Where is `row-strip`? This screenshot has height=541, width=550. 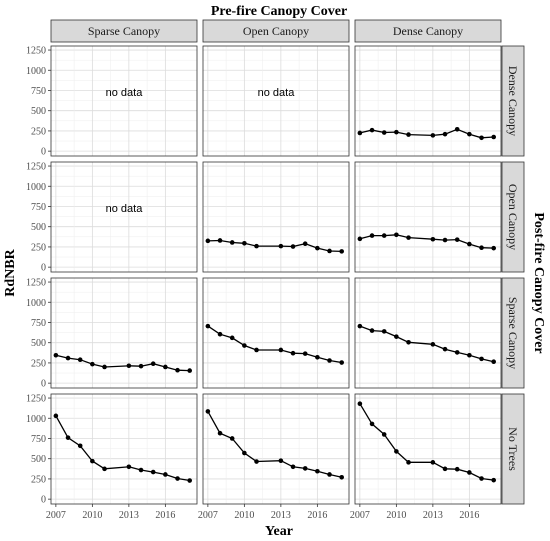 row-strip is located at coordinates (513, 333).